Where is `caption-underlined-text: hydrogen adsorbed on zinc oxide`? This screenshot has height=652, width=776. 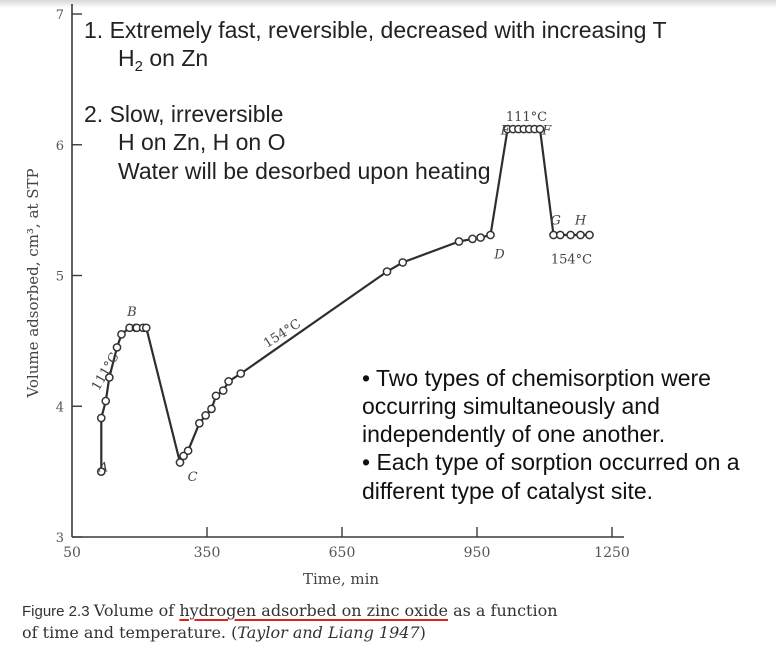
caption-underlined-text: hydrogen adsorbed on zinc oxide is located at coordinates (313, 610).